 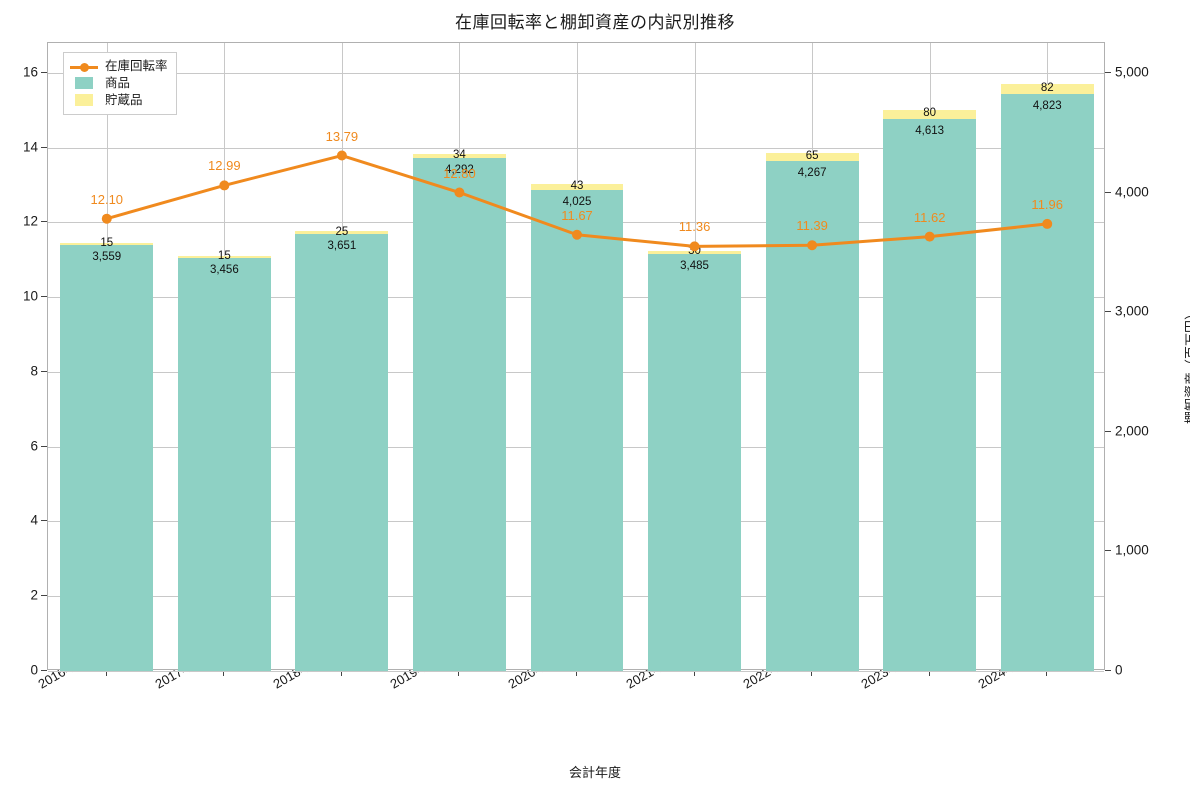 I want to click on bar-value-label-chozou: 80, so click(x=930, y=113).